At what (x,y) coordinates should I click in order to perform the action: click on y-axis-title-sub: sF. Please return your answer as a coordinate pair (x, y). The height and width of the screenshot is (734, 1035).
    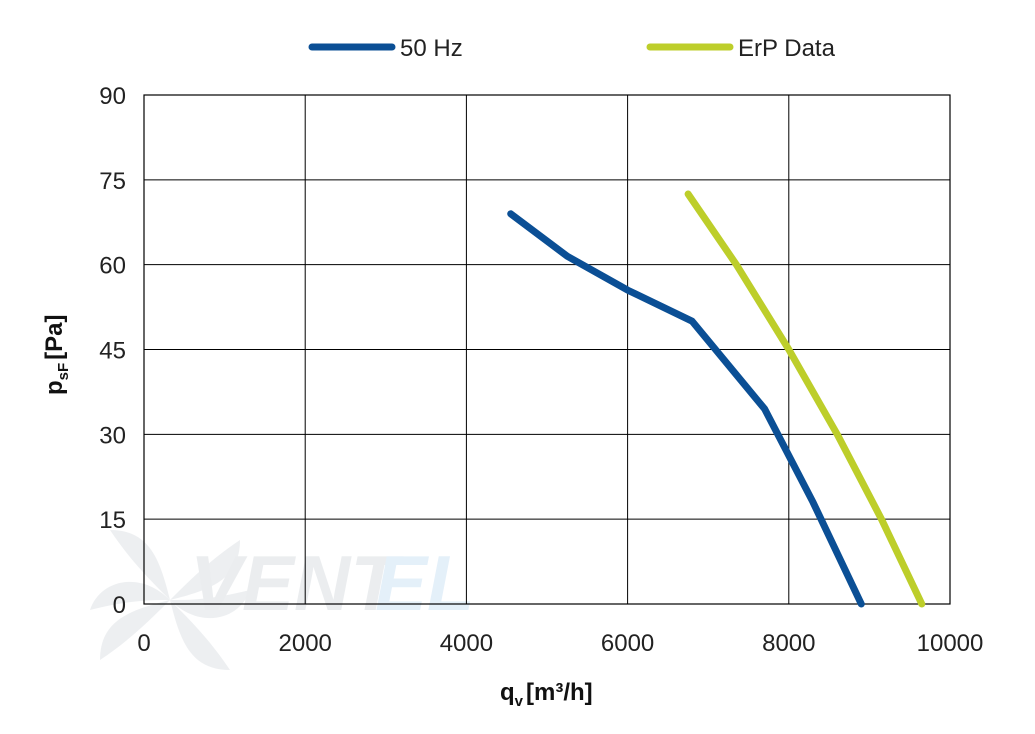
    Looking at the image, I should click on (63, 372).